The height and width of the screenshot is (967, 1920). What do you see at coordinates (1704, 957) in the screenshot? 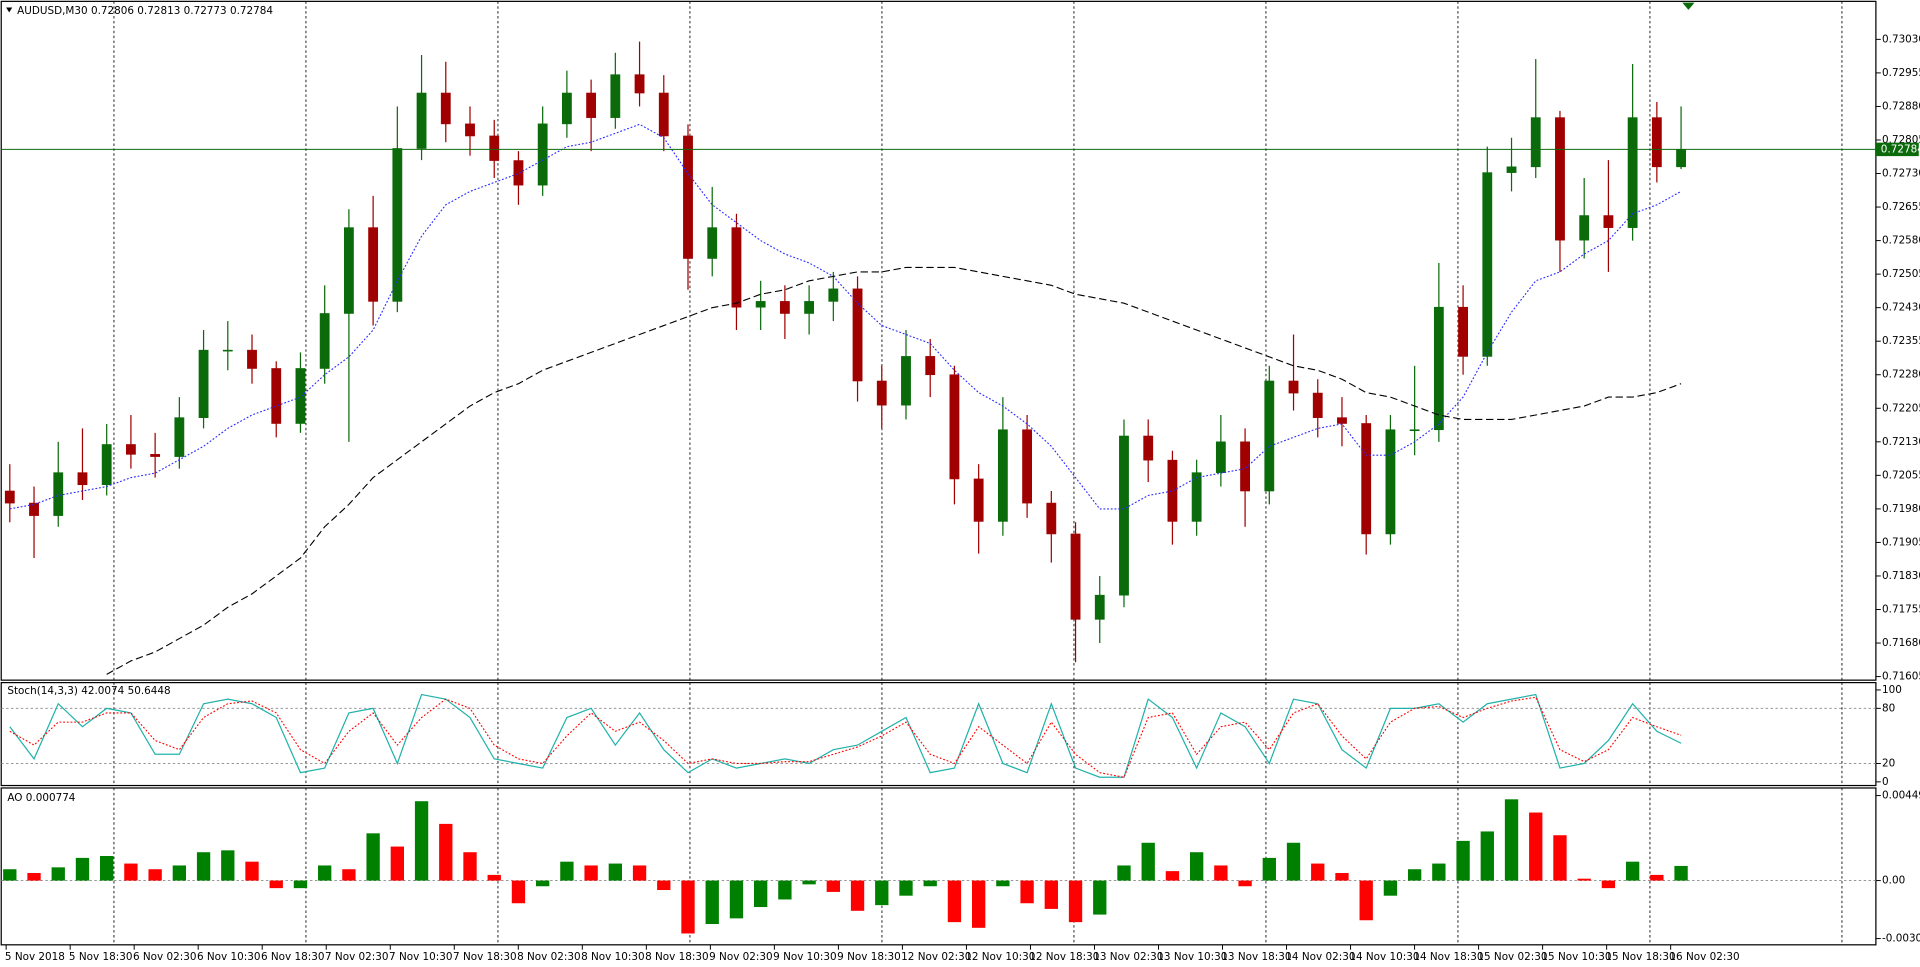
I see `x-tick-label: 16 Nov 02:30` at bounding box center [1704, 957].